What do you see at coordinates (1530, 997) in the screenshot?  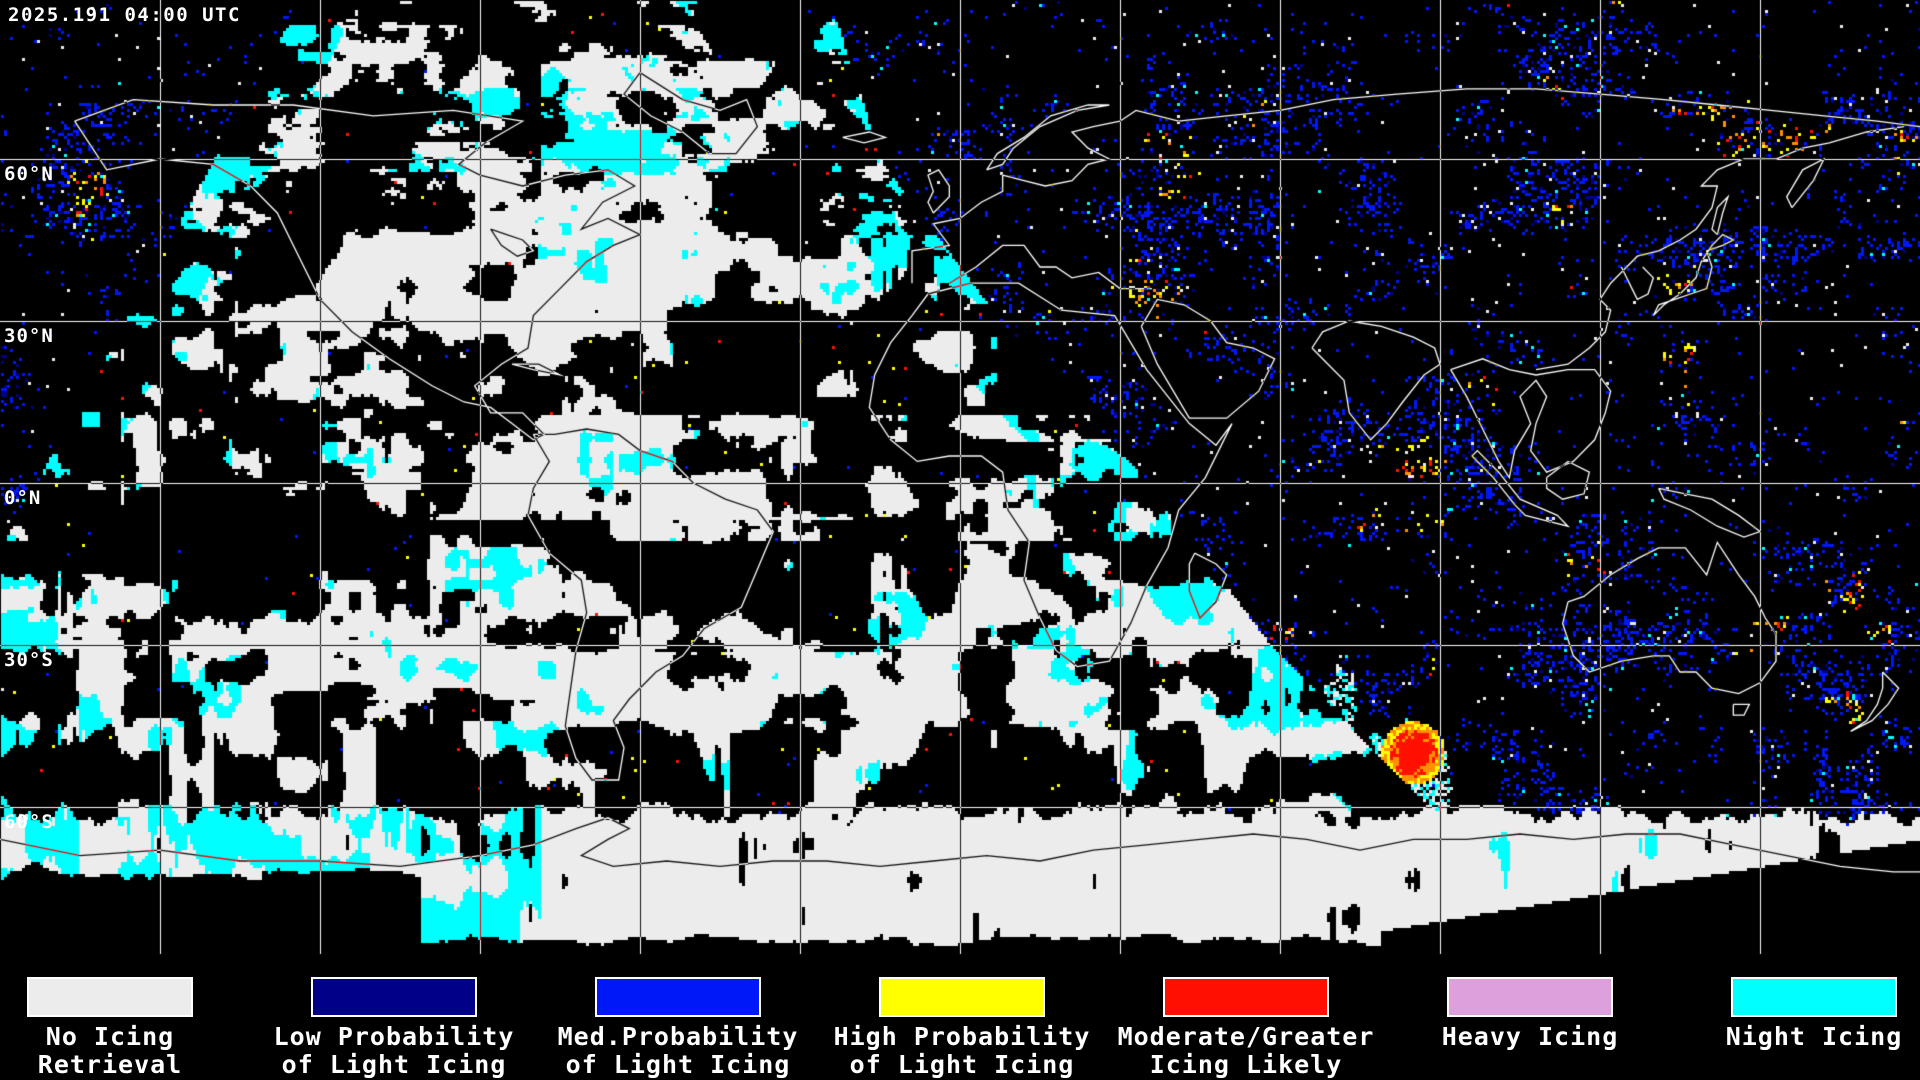 I see `legend-swatch-heavy-icing` at bounding box center [1530, 997].